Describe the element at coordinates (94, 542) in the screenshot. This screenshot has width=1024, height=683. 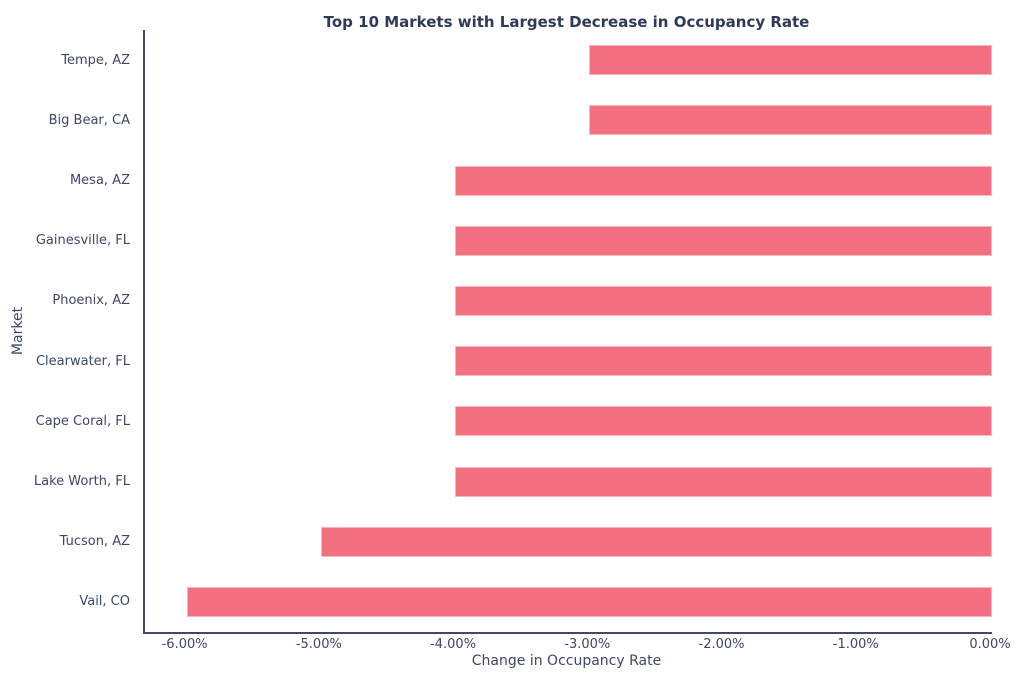
I see `y-tick-label: Tucson, AZ` at that location.